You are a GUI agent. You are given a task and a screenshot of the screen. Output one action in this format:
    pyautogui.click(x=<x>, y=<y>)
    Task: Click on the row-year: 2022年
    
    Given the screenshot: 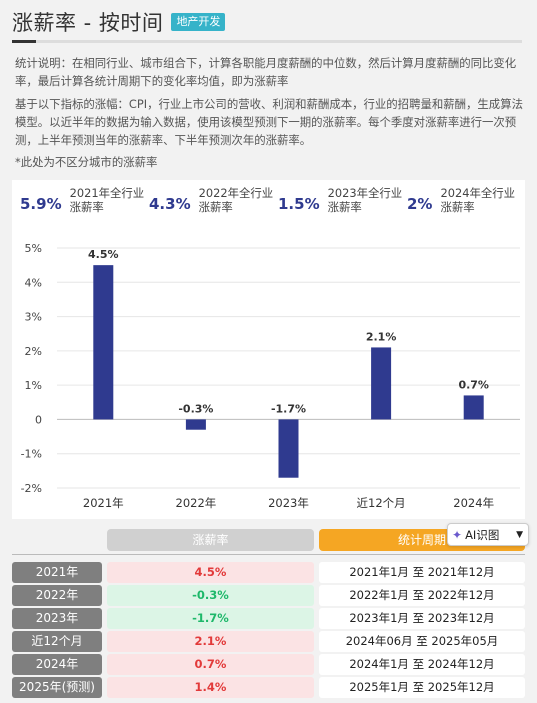 What is the action you would take?
    pyautogui.click(x=57, y=595)
    